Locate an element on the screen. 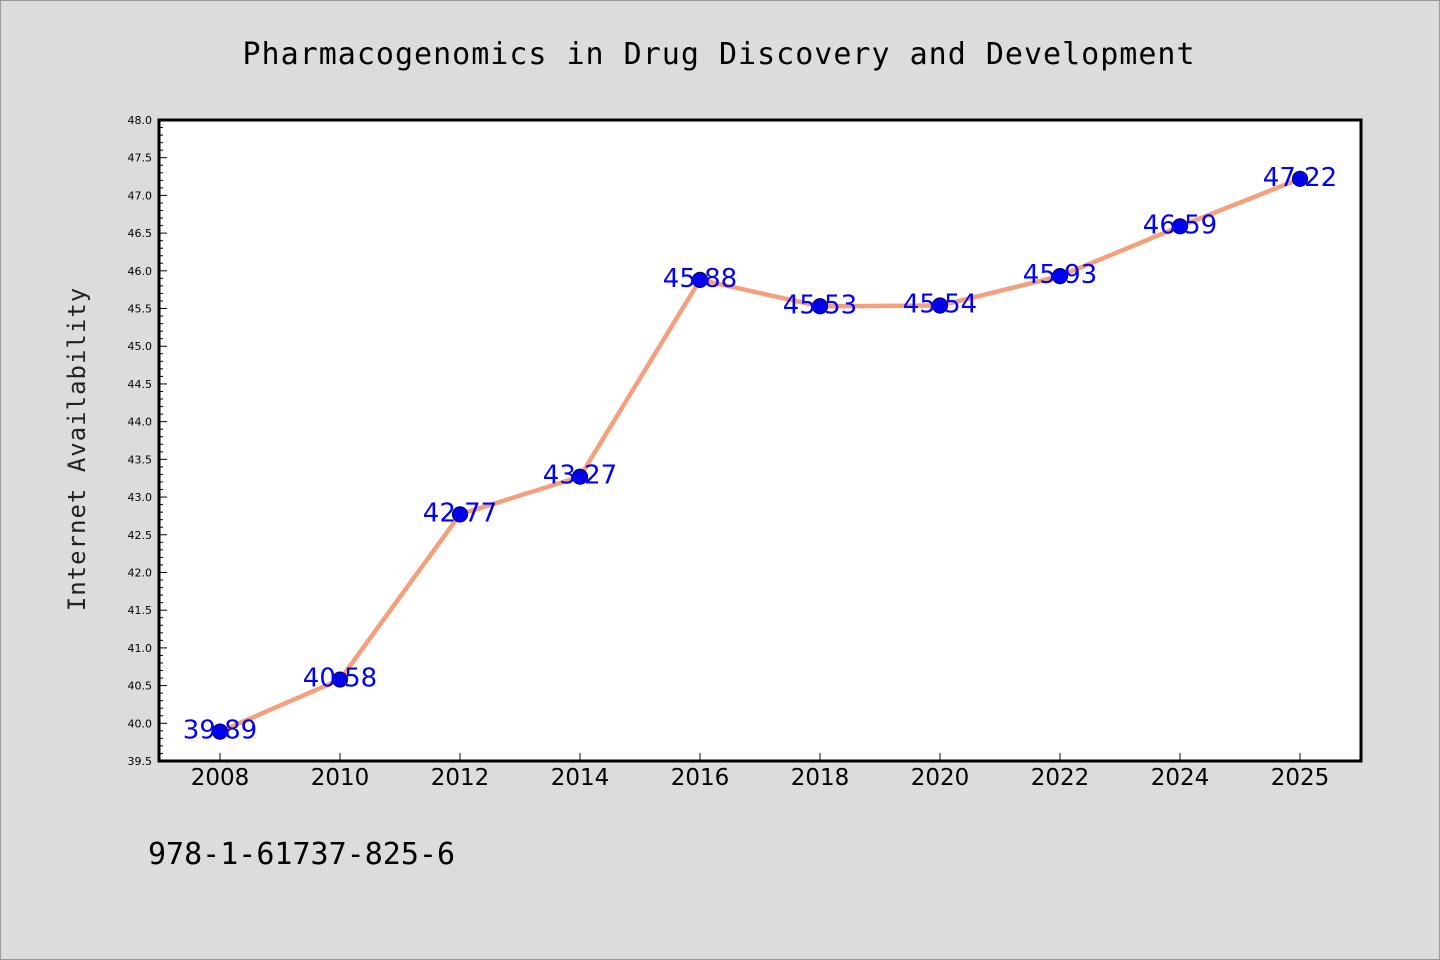 This screenshot has width=1440, height=960. y-tick-label: 46.0 is located at coordinates (140, 271).